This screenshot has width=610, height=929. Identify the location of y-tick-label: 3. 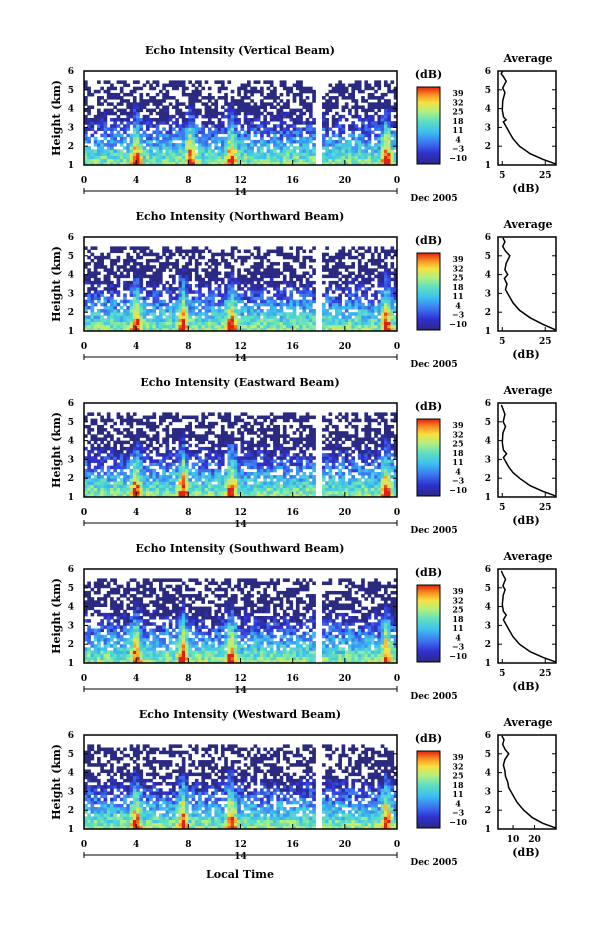
(71, 294).